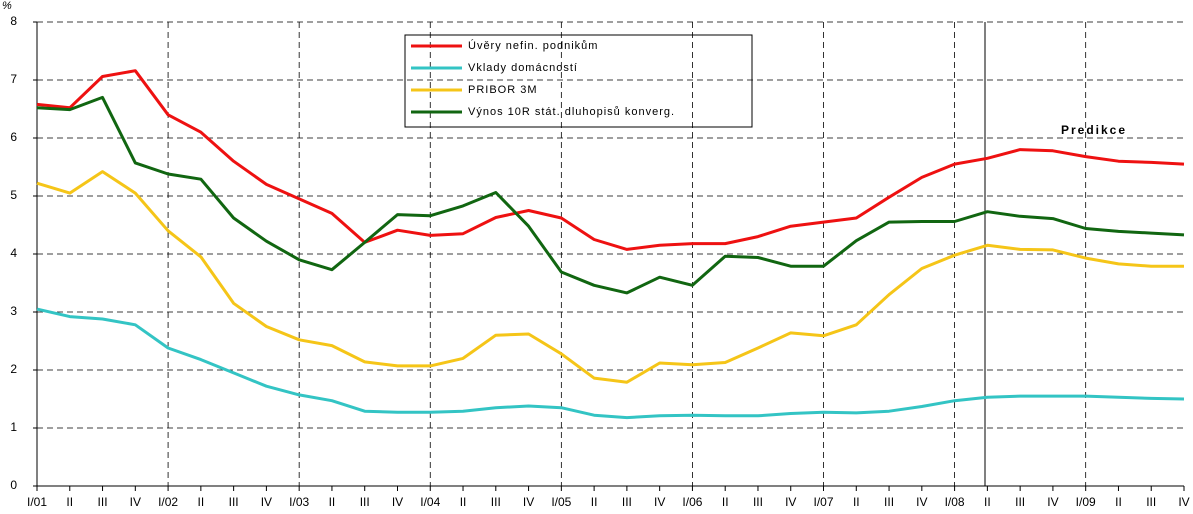  Describe the element at coordinates (692, 502) in the screenshot. I see `x-tick-label: I/06` at that location.